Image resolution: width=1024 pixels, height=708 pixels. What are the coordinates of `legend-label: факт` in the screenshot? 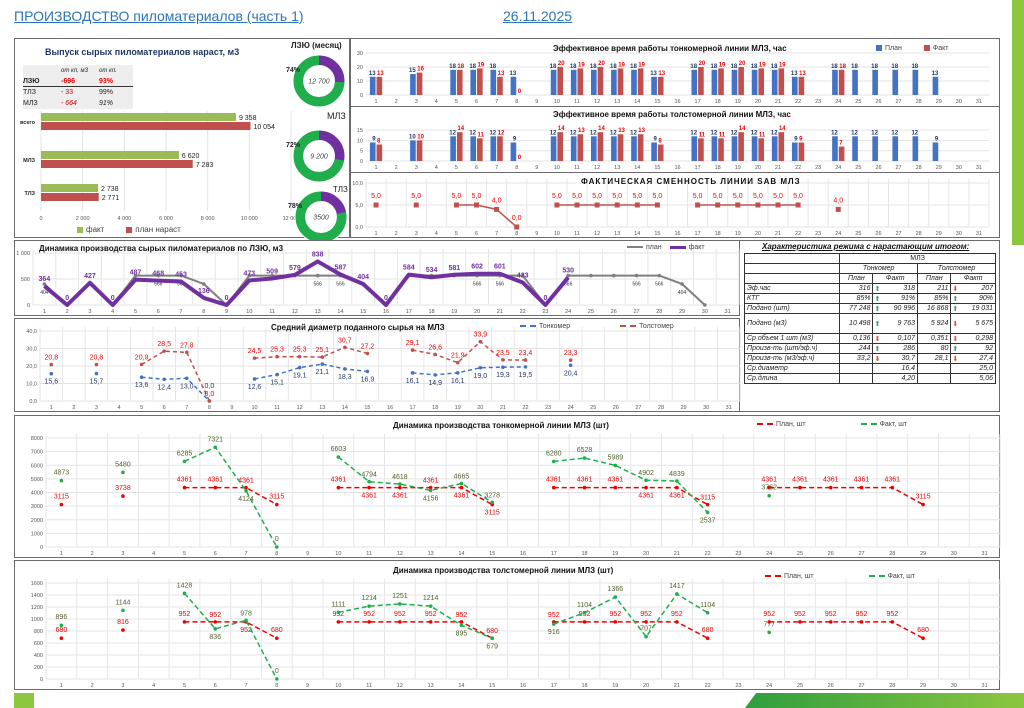 It's located at (696, 247).